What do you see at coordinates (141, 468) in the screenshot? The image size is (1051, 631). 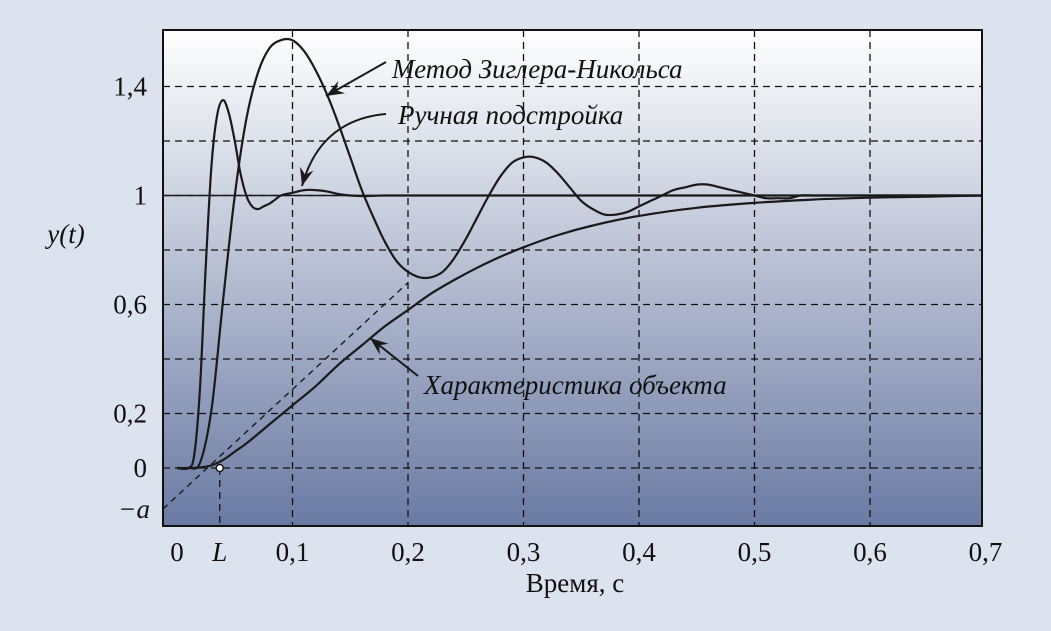 I see `y-tick-label-0: 0` at bounding box center [141, 468].